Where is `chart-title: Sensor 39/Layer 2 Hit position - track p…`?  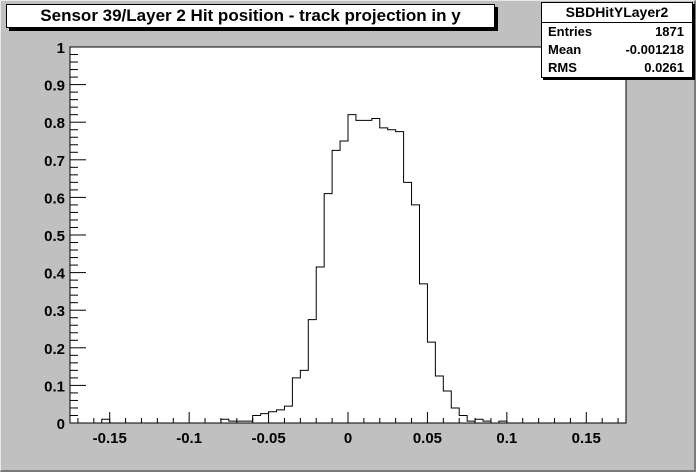
chart-title: Sensor 39/Layer 2 Hit position - track p… is located at coordinates (250, 16).